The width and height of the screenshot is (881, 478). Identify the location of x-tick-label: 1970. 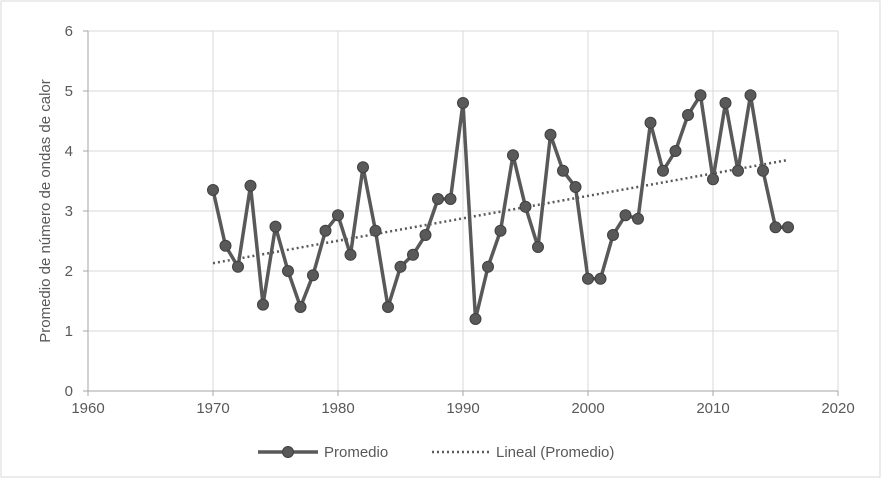
(212, 408).